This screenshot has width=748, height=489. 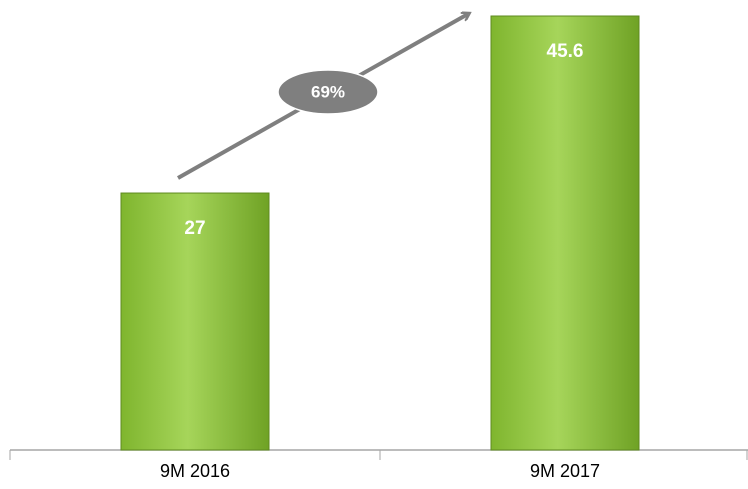 I want to click on annotation: 69%, so click(x=328, y=91).